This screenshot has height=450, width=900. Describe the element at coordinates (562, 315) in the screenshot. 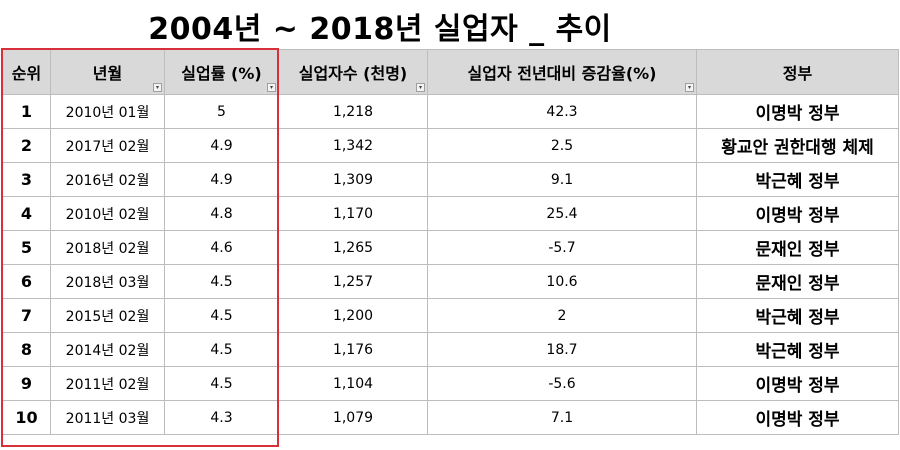

I see `cell-change: 2` at that location.